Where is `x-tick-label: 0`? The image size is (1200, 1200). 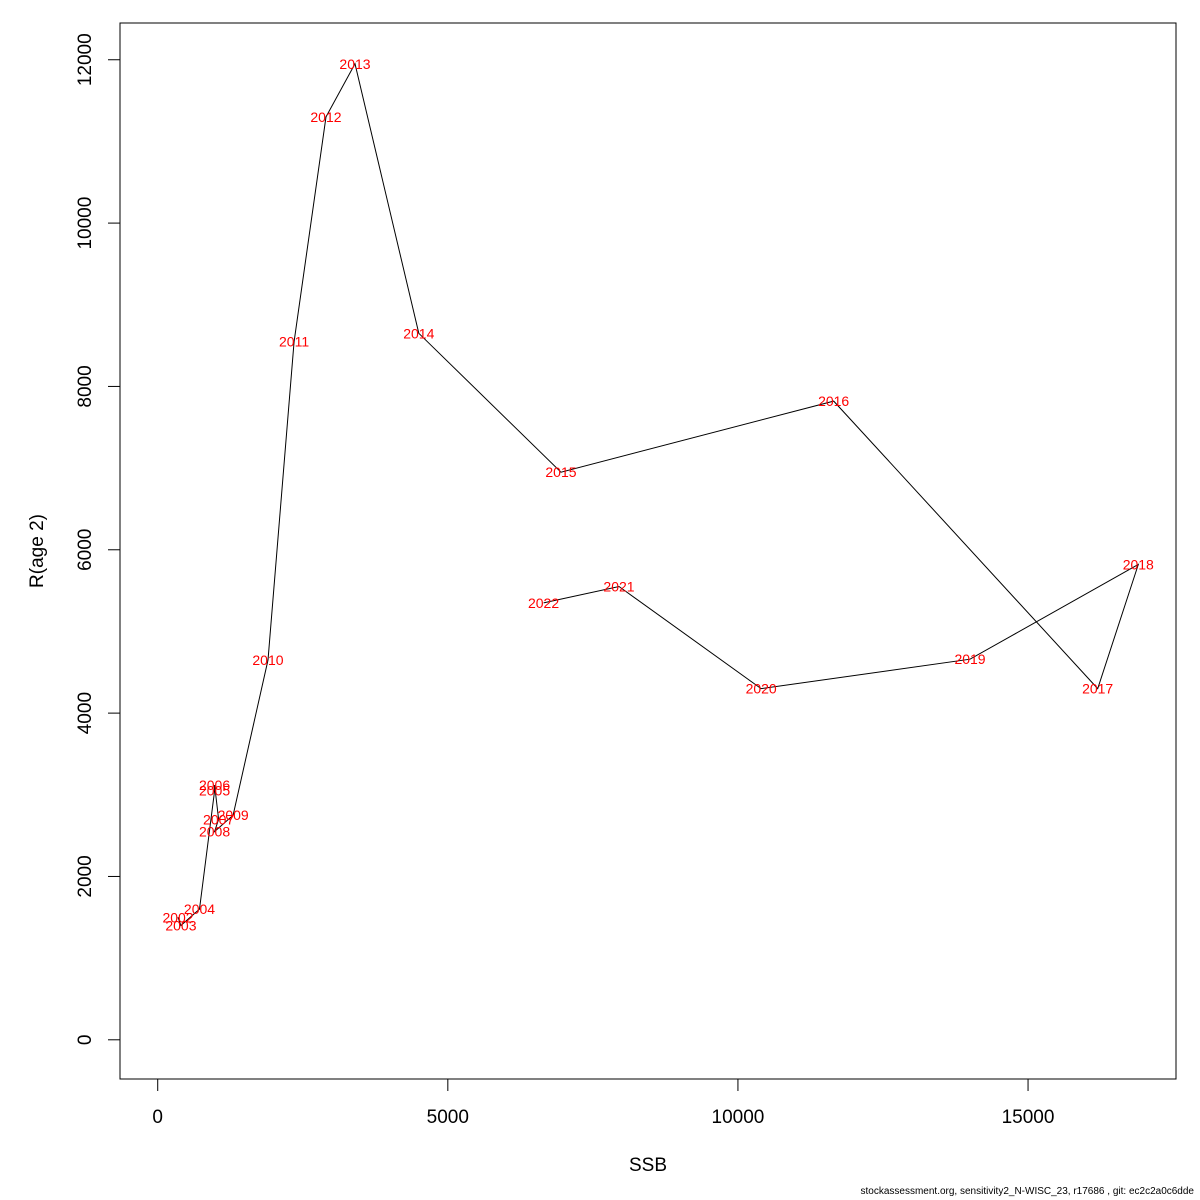 x-tick-label: 0 is located at coordinates (157, 1117).